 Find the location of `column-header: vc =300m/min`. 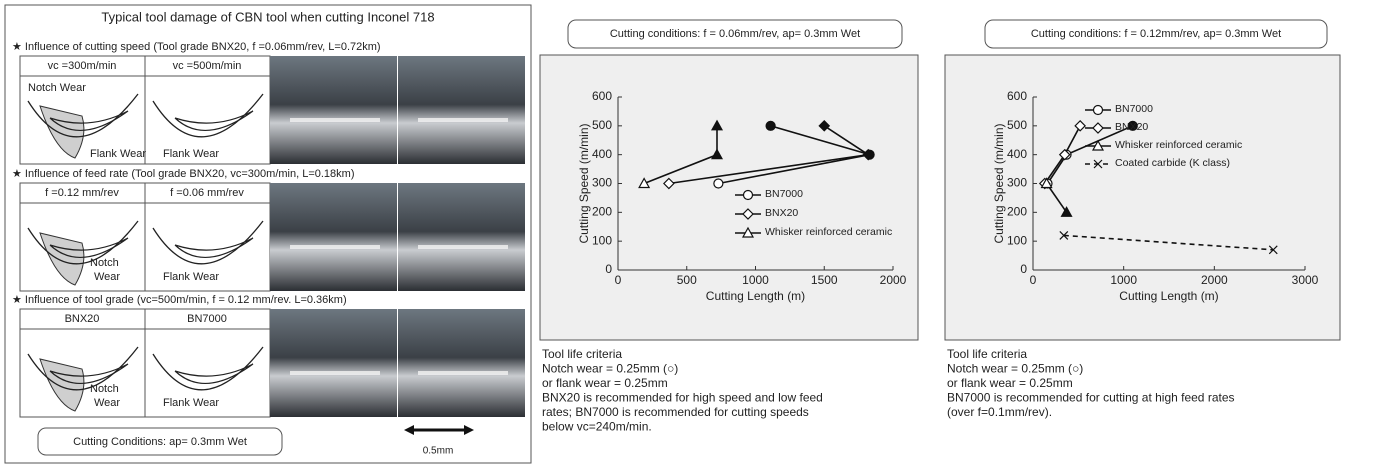

column-header: vc =300m/min is located at coordinates (82, 66).